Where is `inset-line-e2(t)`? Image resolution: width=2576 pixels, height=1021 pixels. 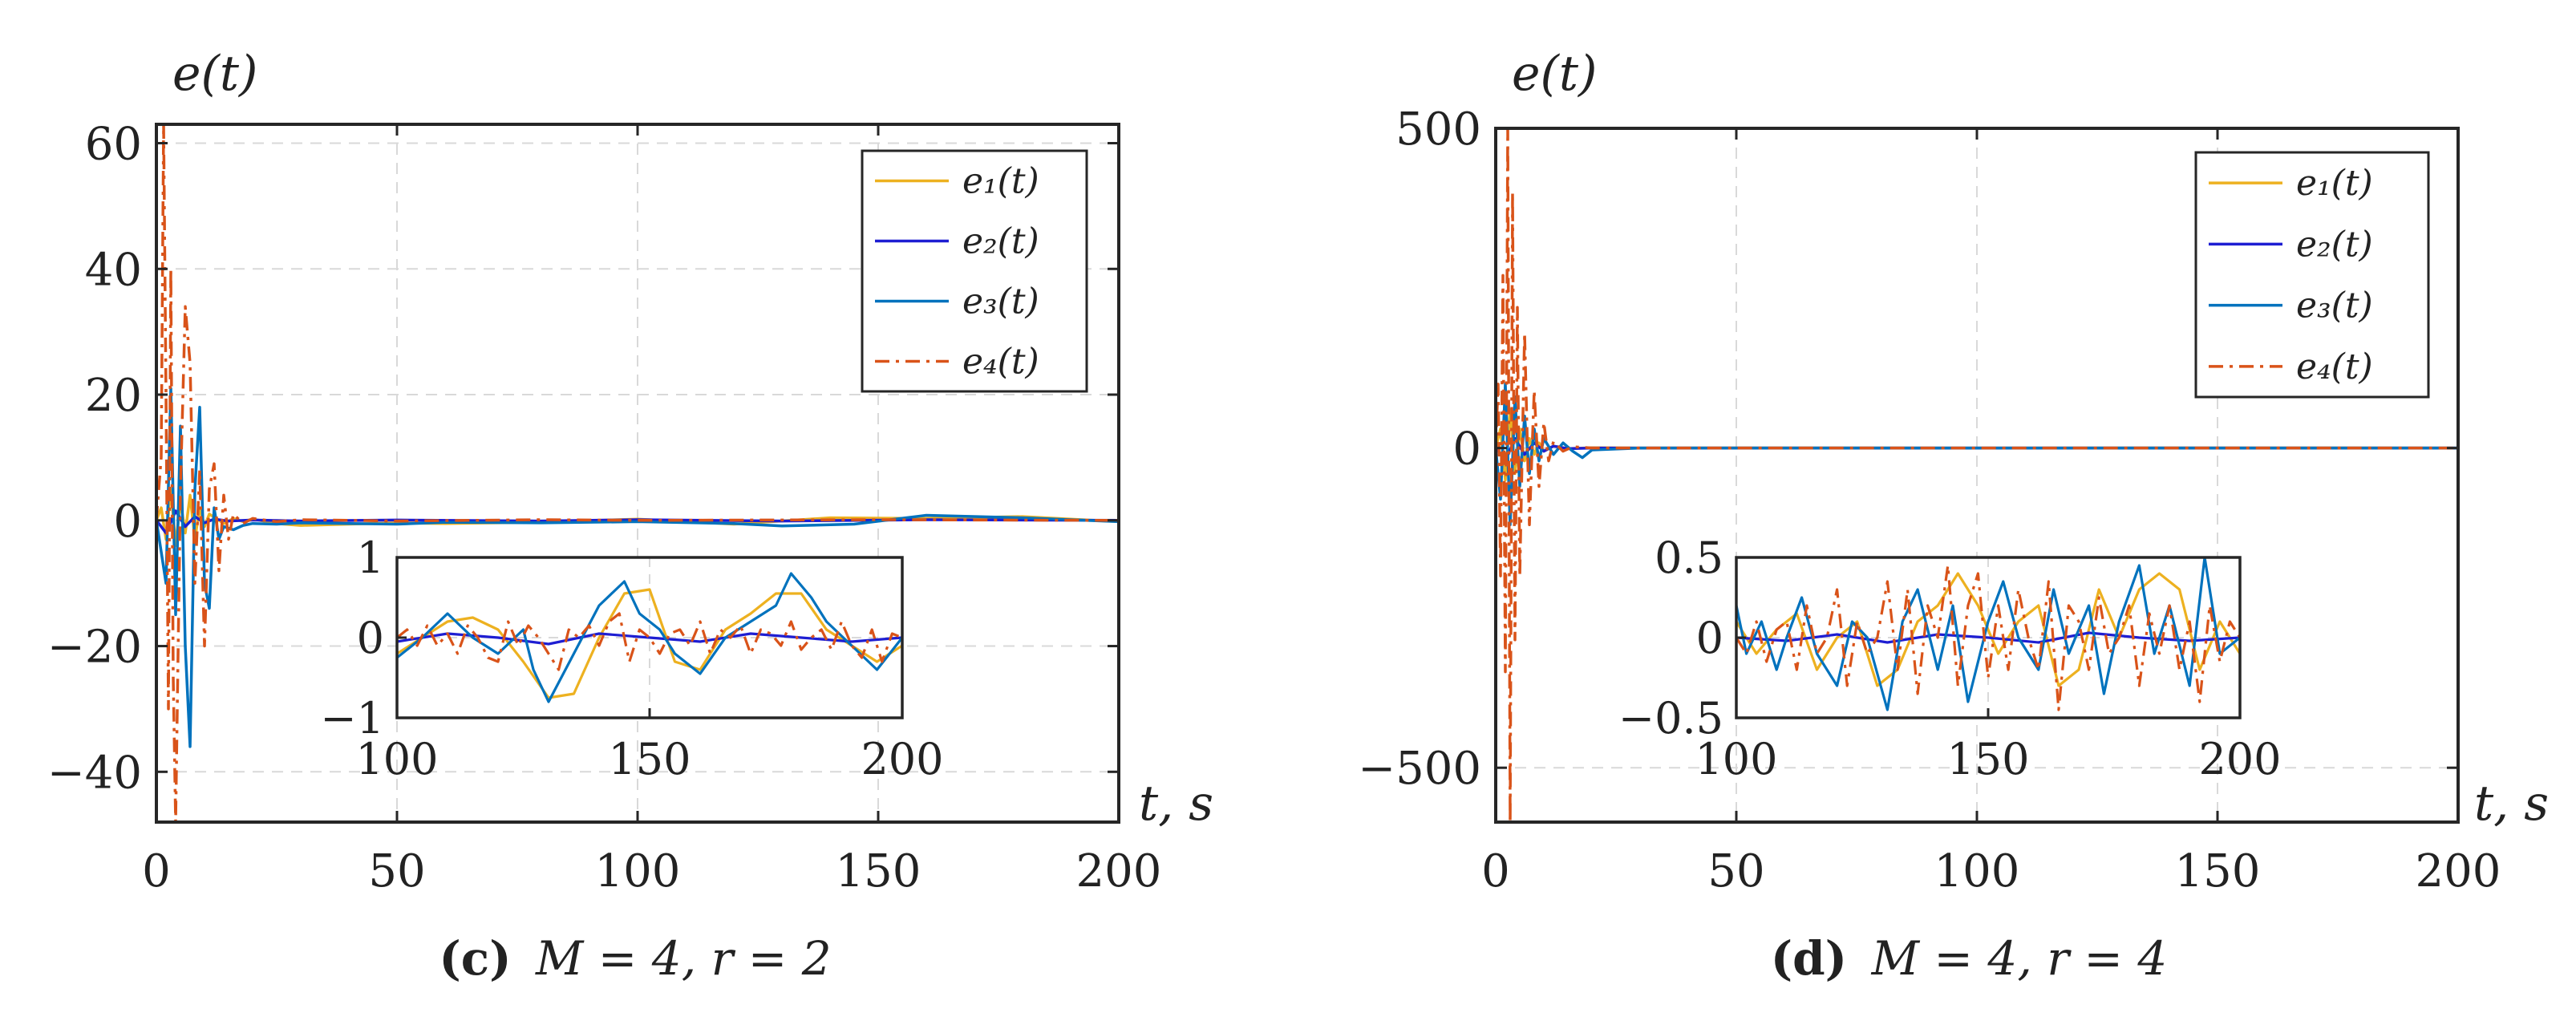 inset-line-e2(t) is located at coordinates (649, 639).